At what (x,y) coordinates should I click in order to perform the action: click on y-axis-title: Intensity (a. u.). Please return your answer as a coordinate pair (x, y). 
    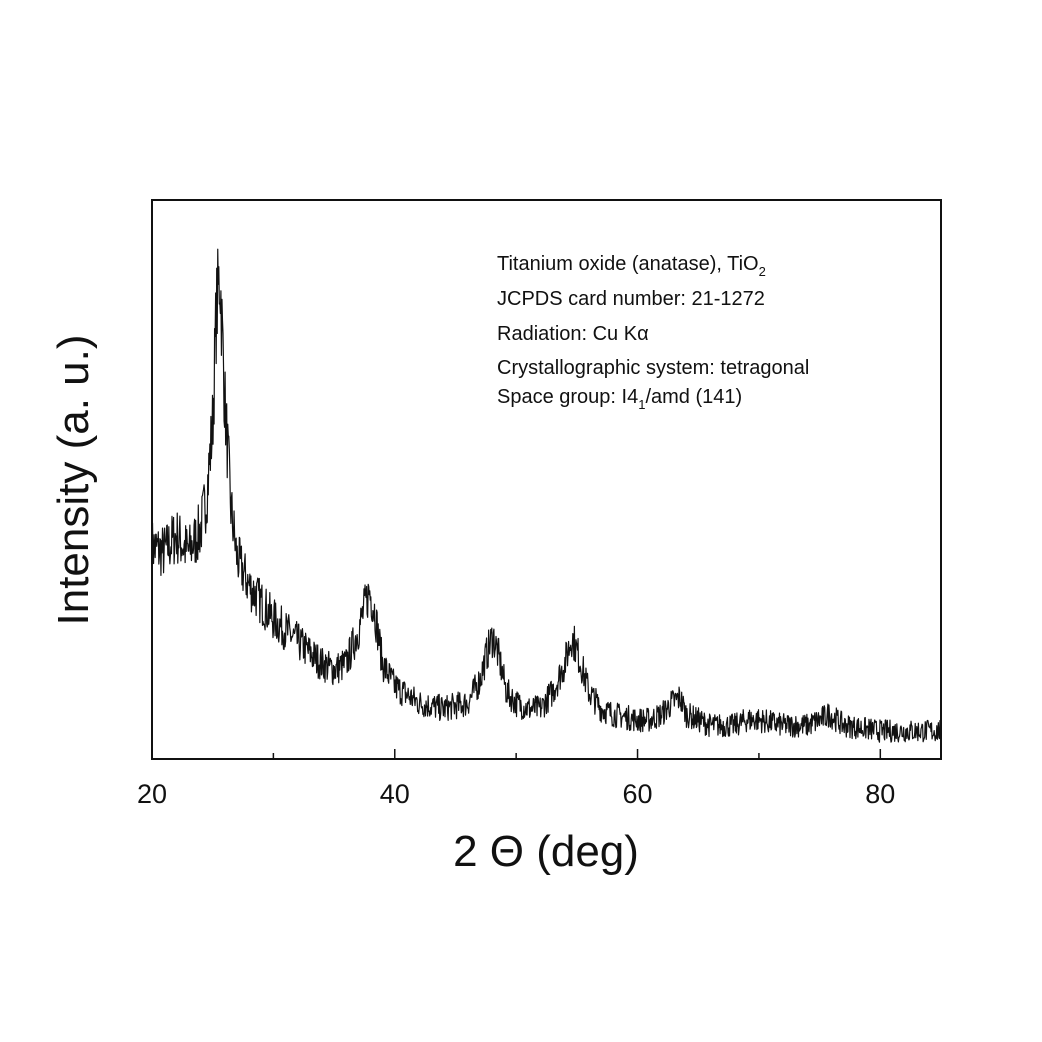
    Looking at the image, I should click on (73, 479).